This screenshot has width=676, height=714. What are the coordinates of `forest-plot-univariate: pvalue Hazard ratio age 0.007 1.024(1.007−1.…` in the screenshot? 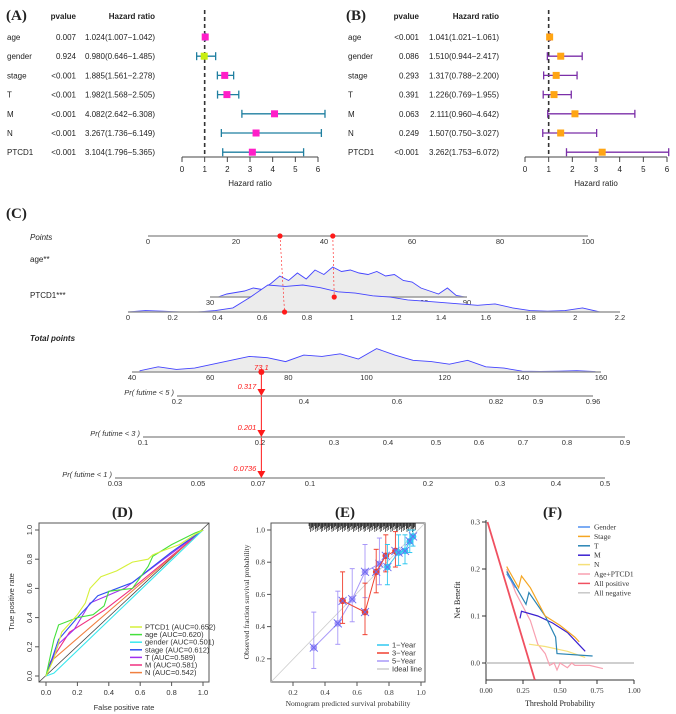 It's located at (166, 99).